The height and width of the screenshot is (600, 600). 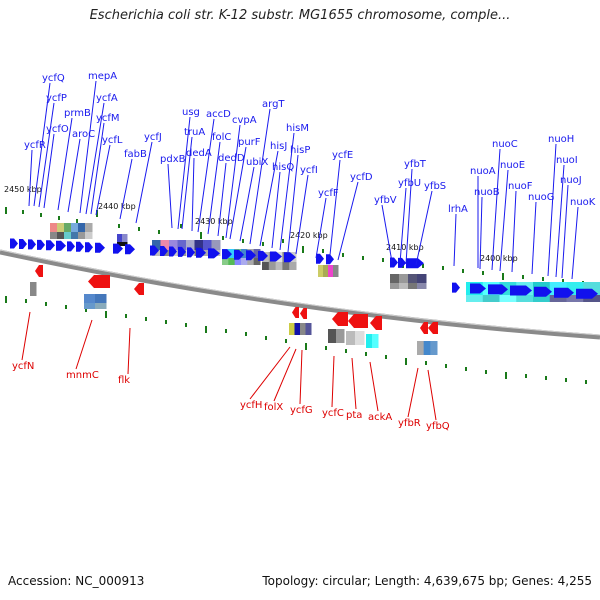 What do you see at coordinates (438, 426) in the screenshot?
I see `reverse-gene-label: yfbQ` at bounding box center [438, 426].